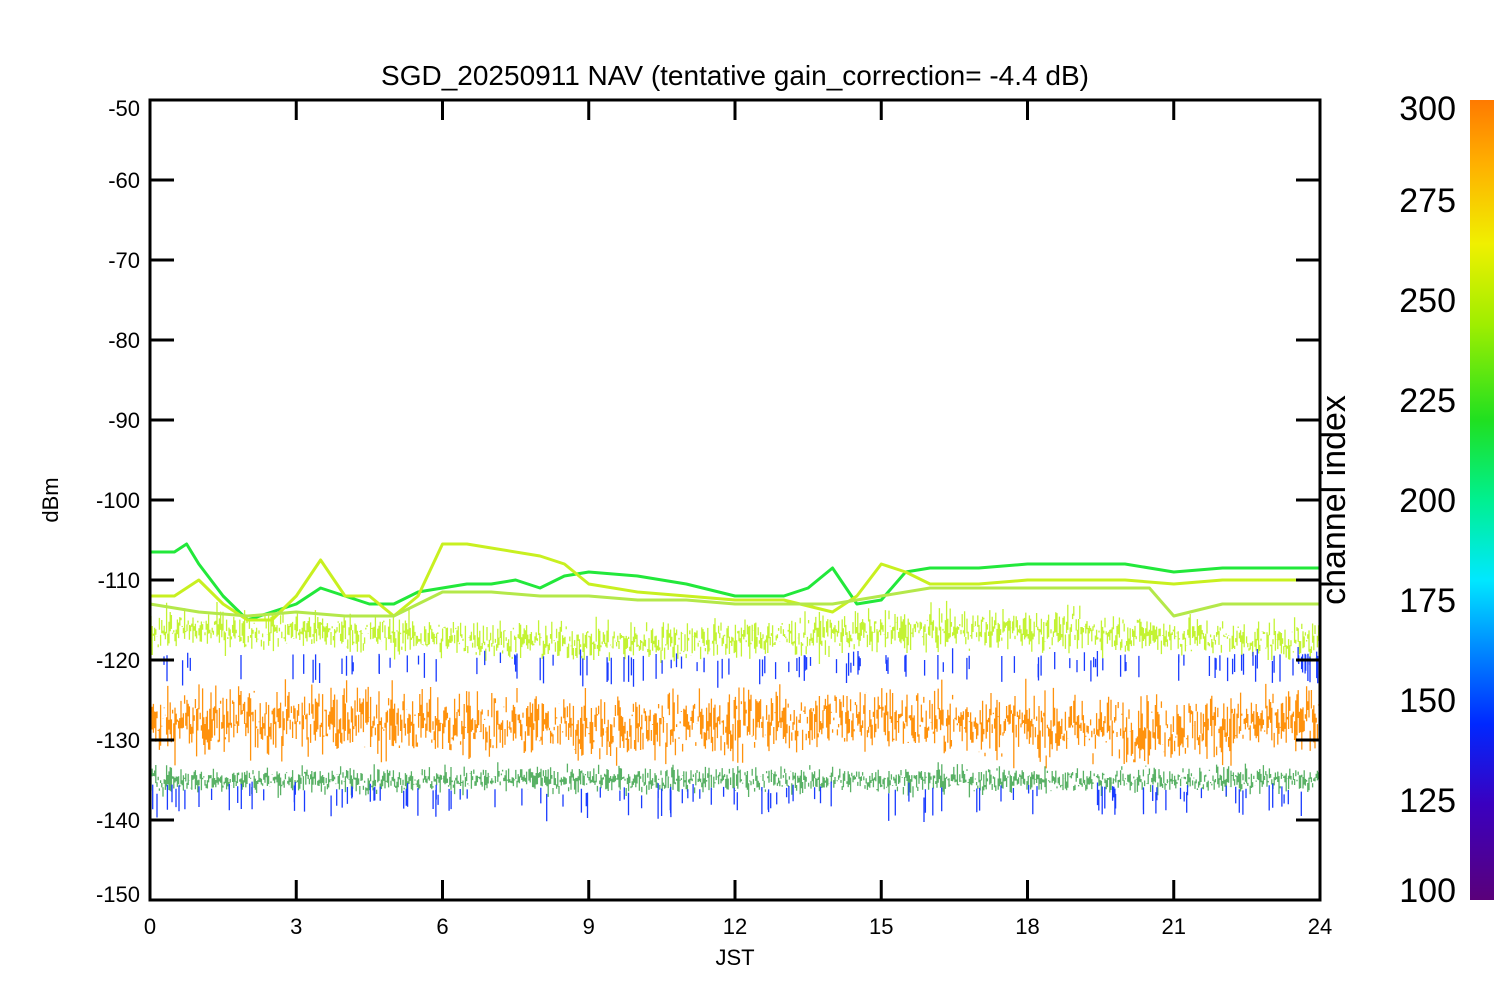 The height and width of the screenshot is (1000, 1500). What do you see at coordinates (1427, 601) in the screenshot?
I see `colorbar-tick-label: 175` at bounding box center [1427, 601].